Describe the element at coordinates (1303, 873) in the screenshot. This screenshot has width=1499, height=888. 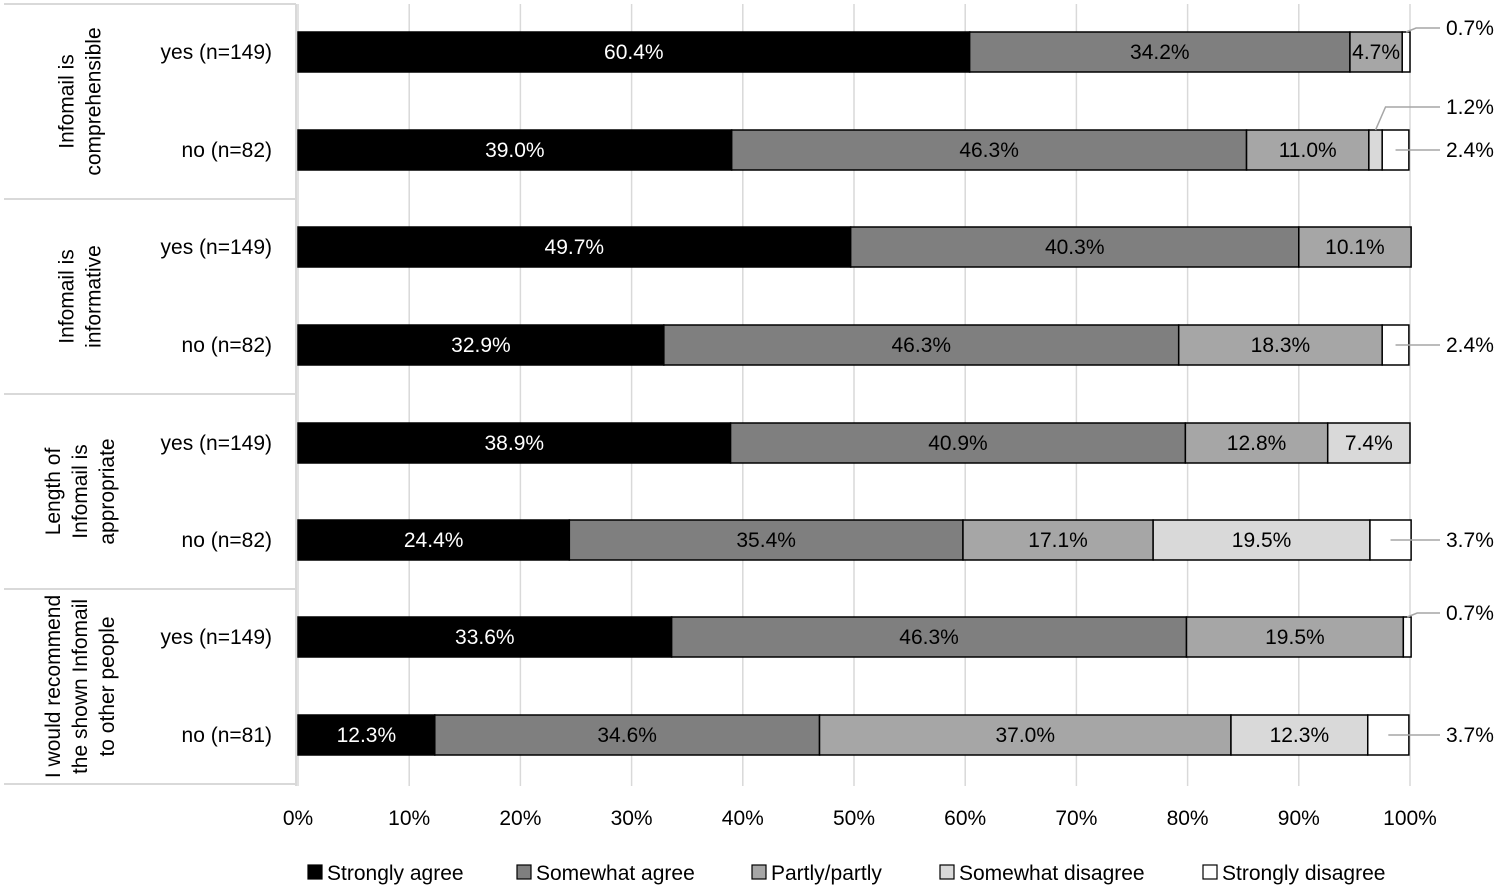
I see `legend-label: Strongly disagree` at that location.